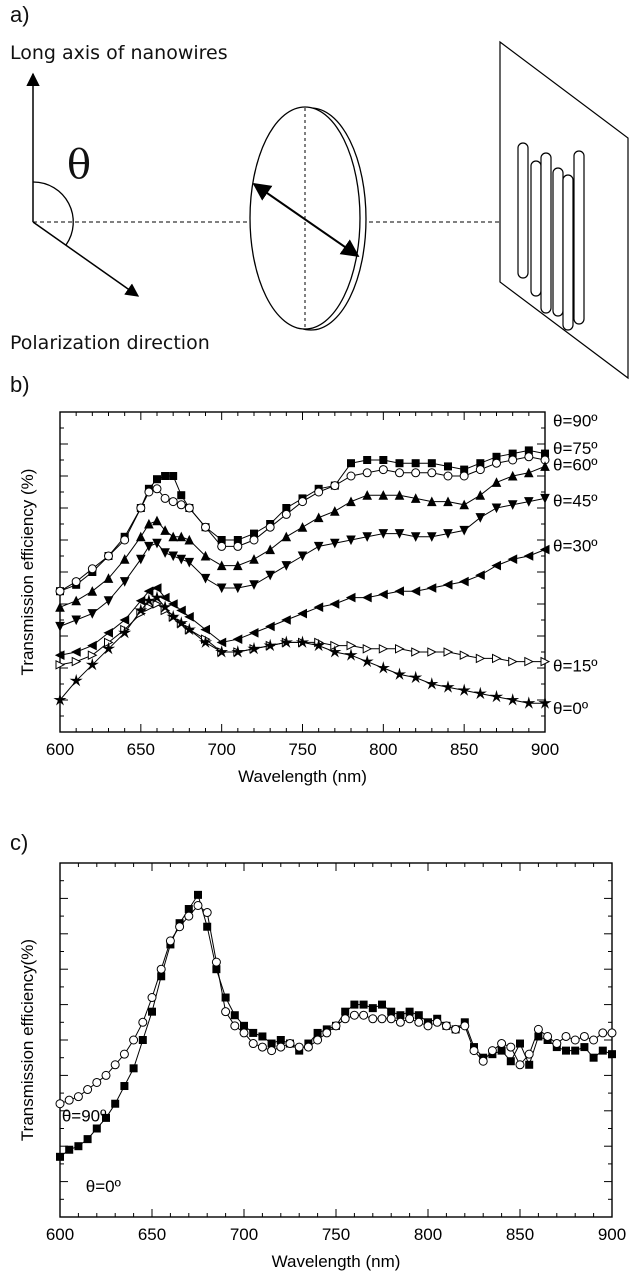 The height and width of the screenshot is (1283, 630). What do you see at coordinates (152, 1234) in the screenshot?
I see `x-tick-label: 650` at bounding box center [152, 1234].